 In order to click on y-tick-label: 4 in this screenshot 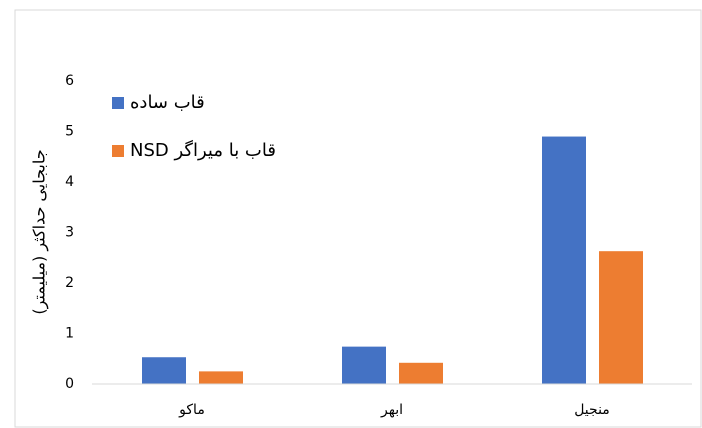, I will do `click(69, 182)`.